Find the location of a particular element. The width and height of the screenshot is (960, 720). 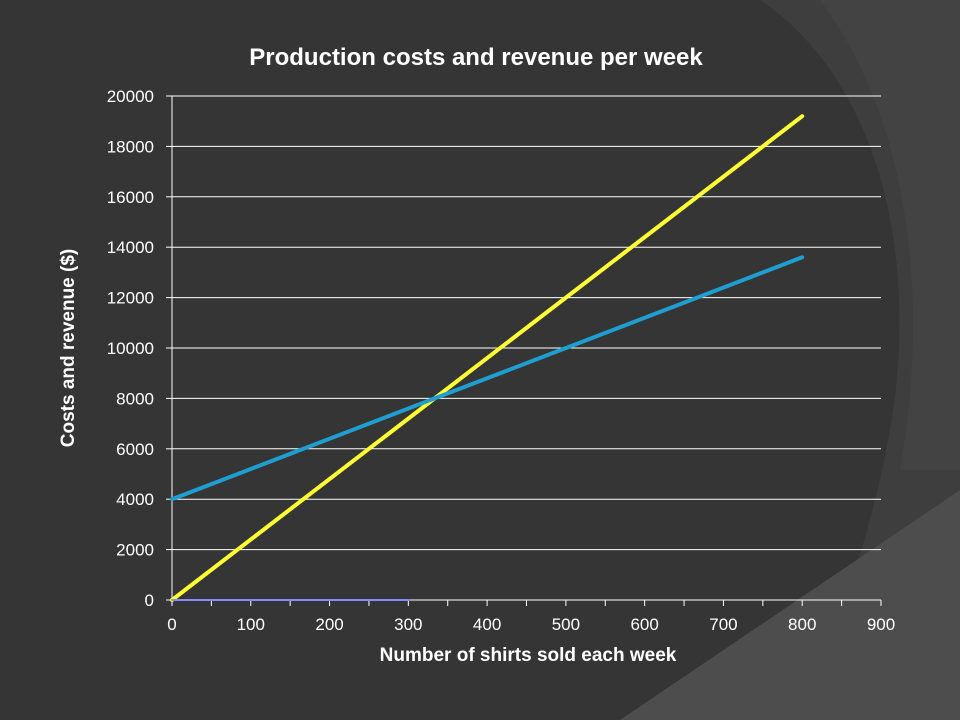

y-tick-label: 8000 is located at coordinates (135, 398).